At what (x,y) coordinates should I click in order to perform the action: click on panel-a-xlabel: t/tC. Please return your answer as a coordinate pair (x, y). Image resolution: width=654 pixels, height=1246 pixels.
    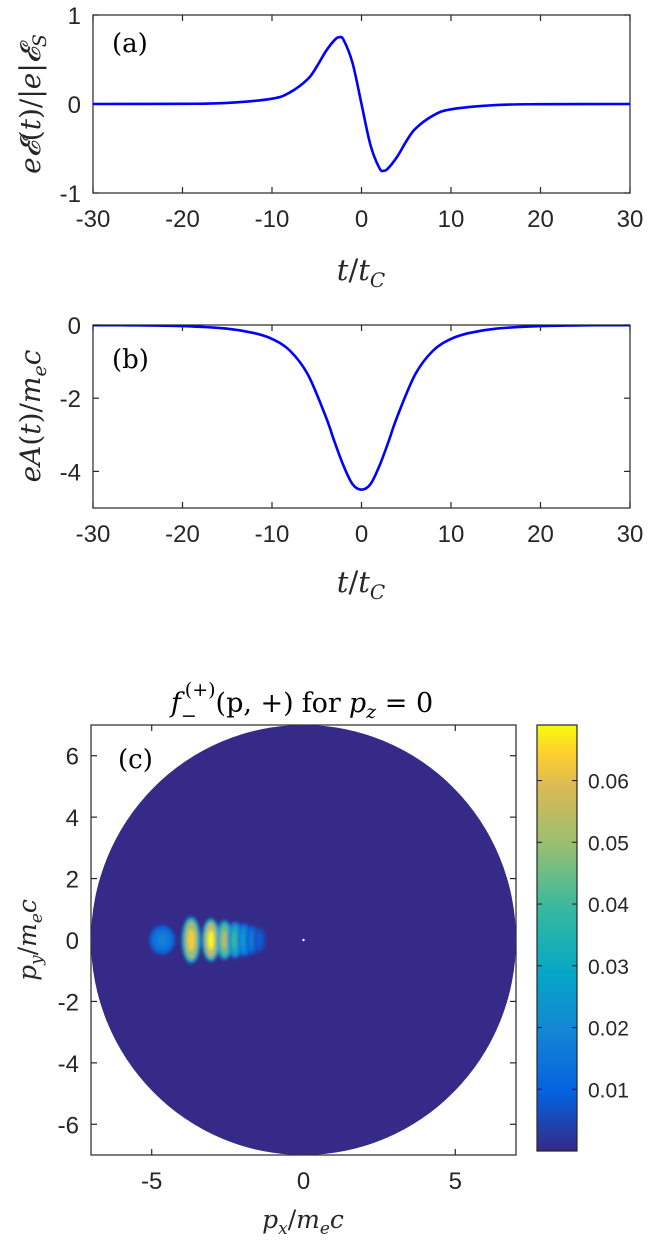
    Looking at the image, I should click on (361, 272).